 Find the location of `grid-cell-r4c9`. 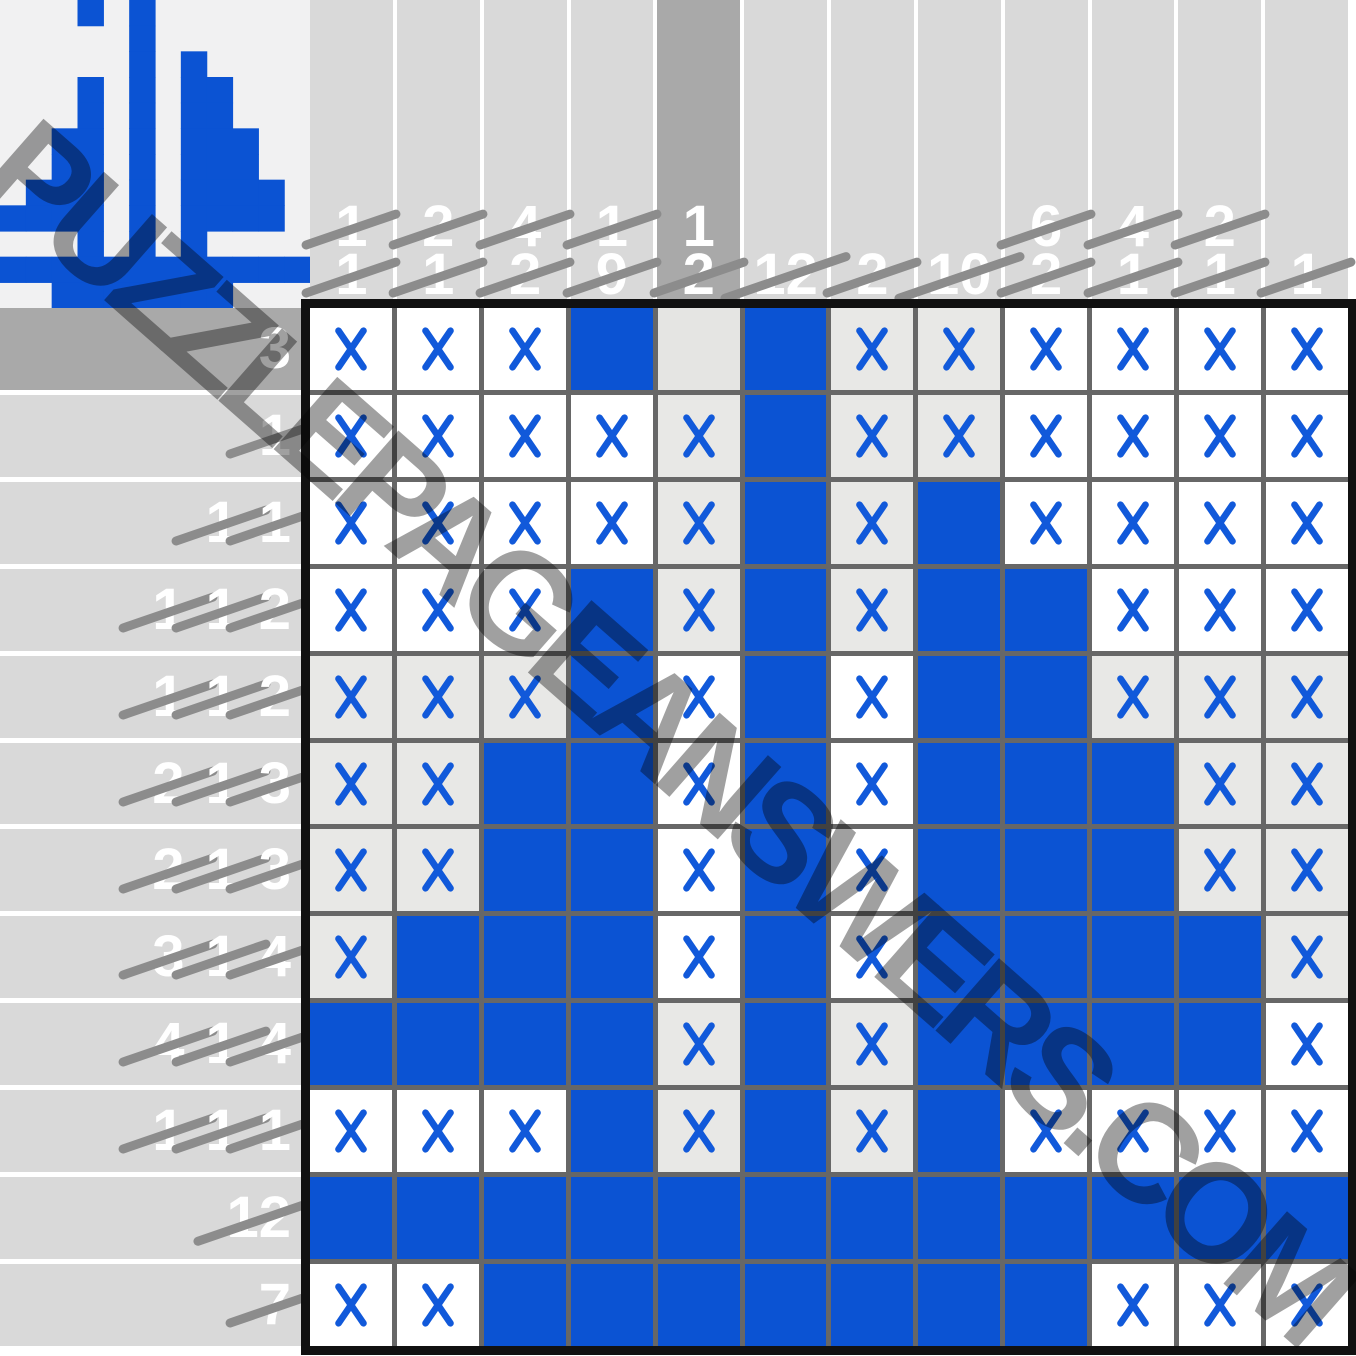

grid-cell-r4c9 is located at coordinates (1046, 609).